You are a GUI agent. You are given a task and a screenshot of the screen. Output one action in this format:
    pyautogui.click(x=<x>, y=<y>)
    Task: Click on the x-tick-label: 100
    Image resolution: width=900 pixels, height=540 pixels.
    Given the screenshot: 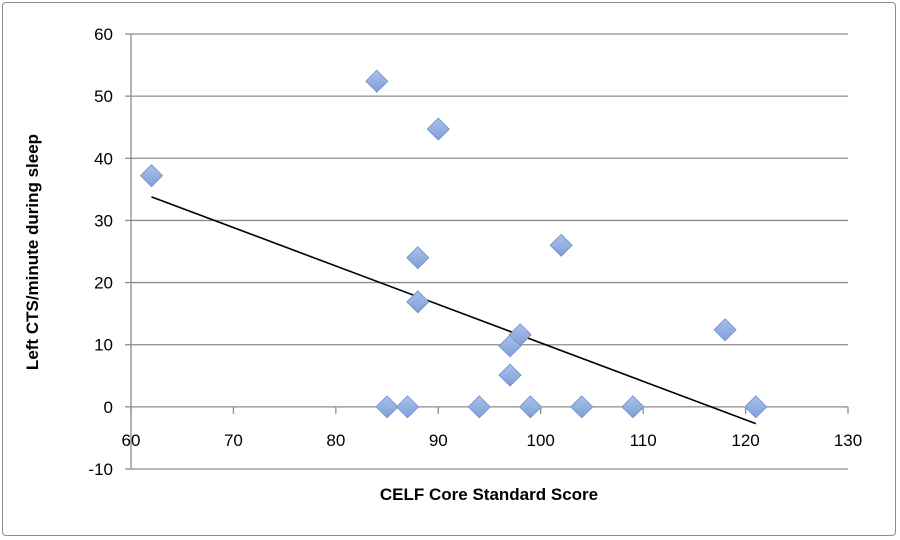 What is the action you would take?
    pyautogui.click(x=541, y=440)
    